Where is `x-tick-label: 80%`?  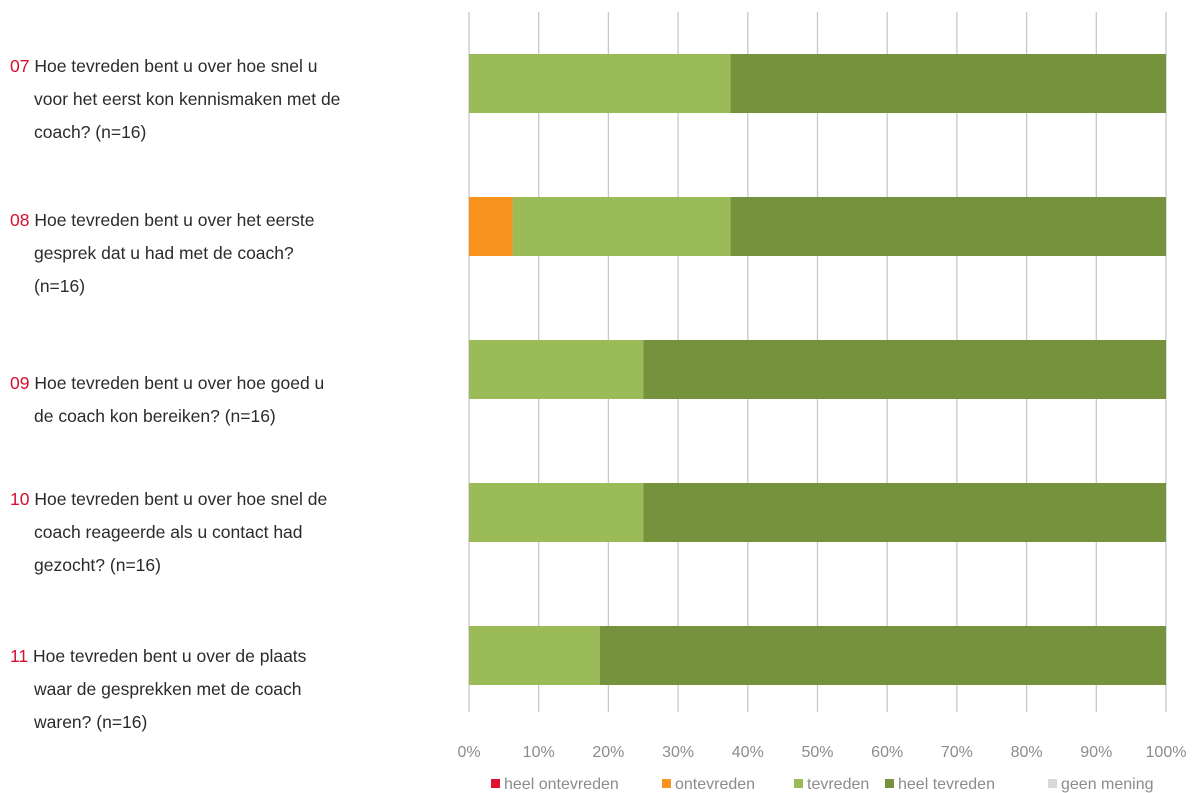 x-tick-label: 80% is located at coordinates (1027, 752).